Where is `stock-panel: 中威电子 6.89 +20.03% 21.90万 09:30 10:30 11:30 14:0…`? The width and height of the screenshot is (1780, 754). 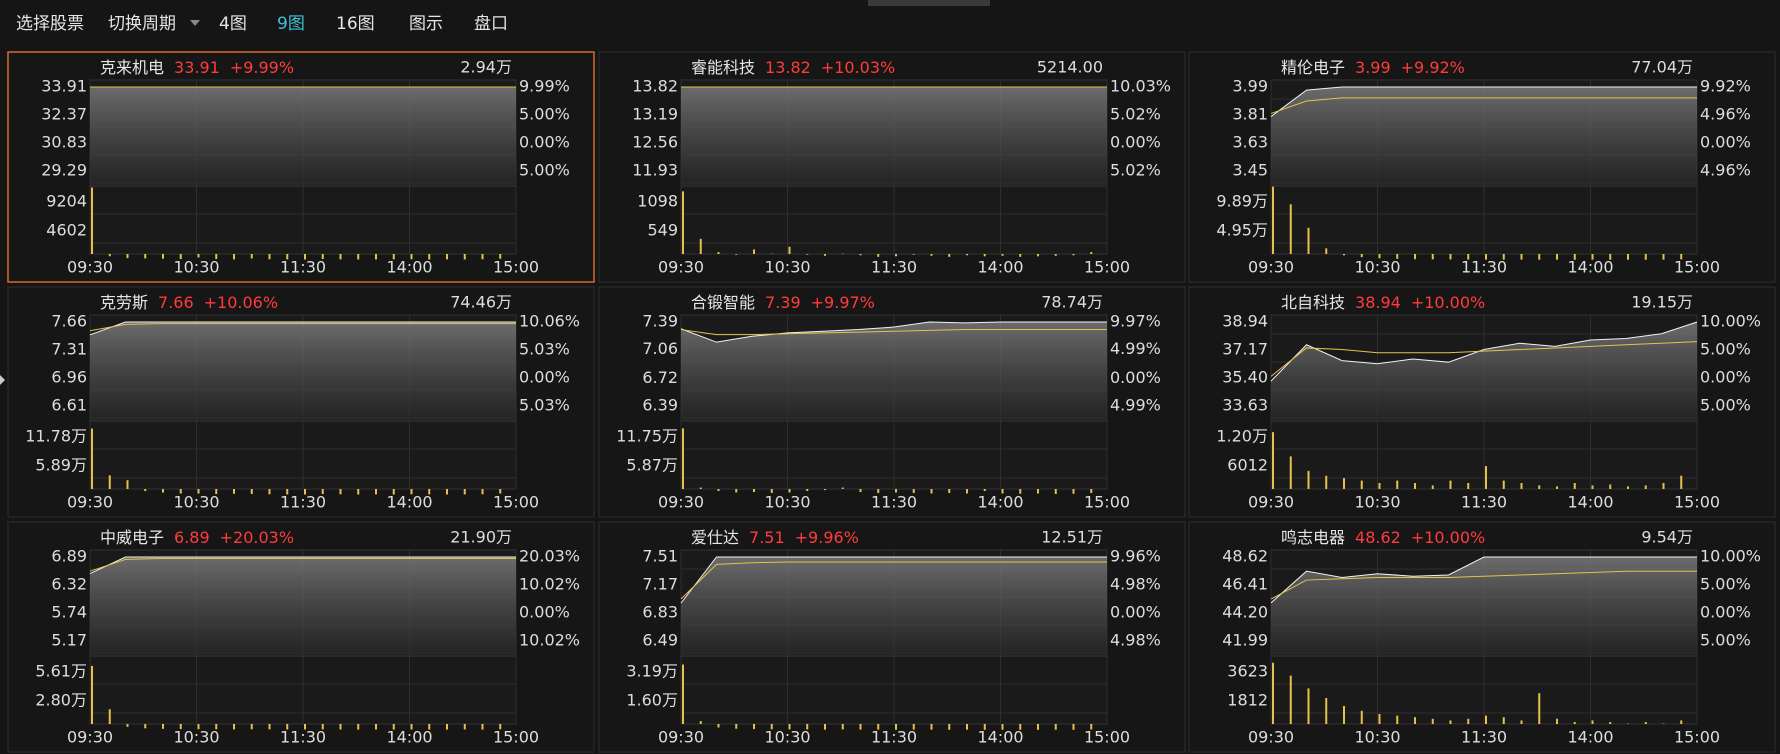 stock-panel: 中威电子 6.89 +20.03% 21.90万 09:30 10:30 11:30 14:0… is located at coordinates (301, 637).